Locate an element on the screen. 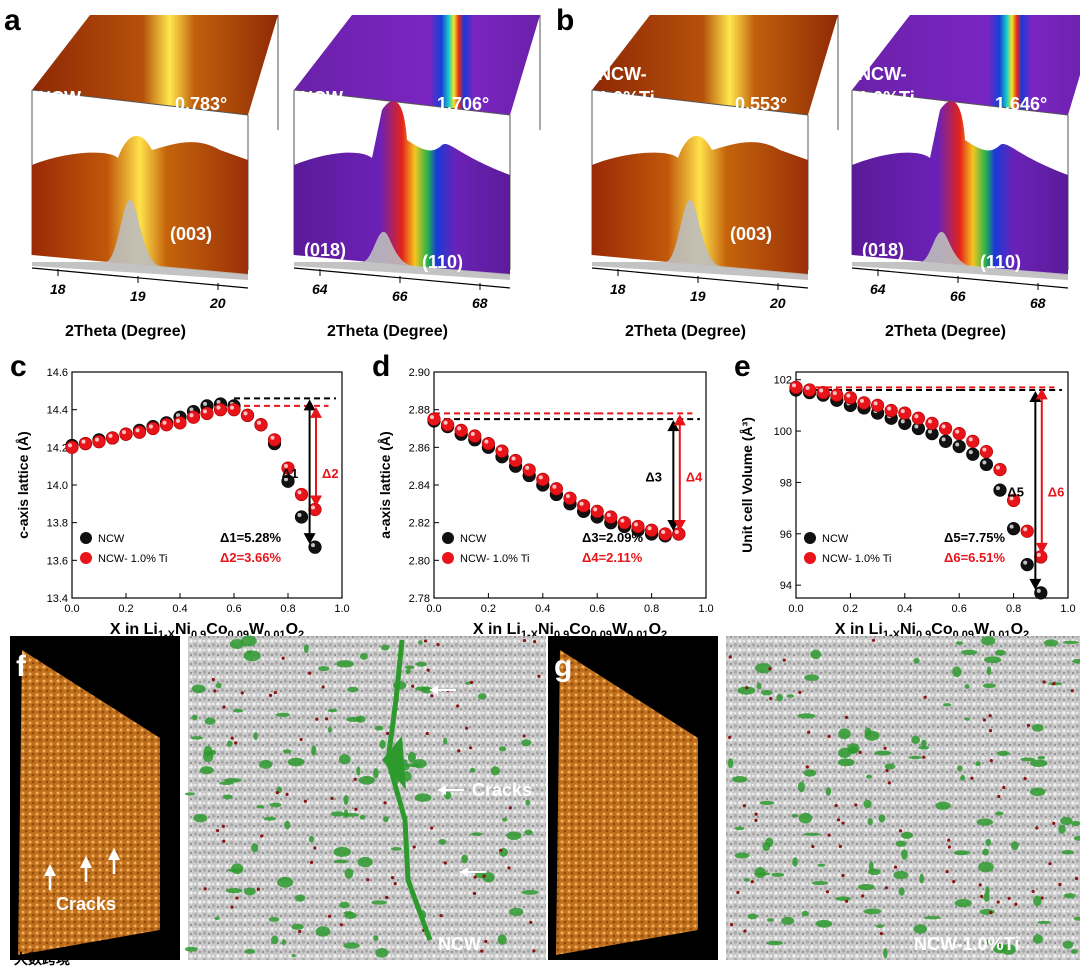 This screenshot has height=974, width=1080. map-fwhm-label: 0.553° is located at coordinates (761, 104).